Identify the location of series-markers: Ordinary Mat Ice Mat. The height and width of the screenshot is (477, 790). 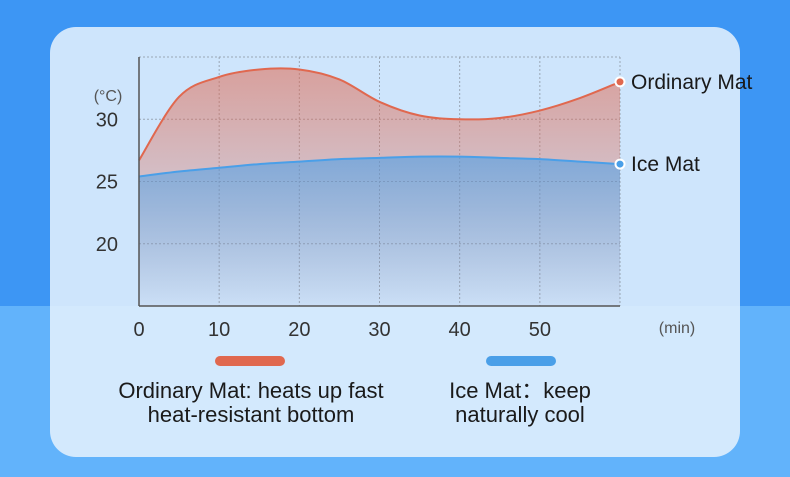
(683, 123).